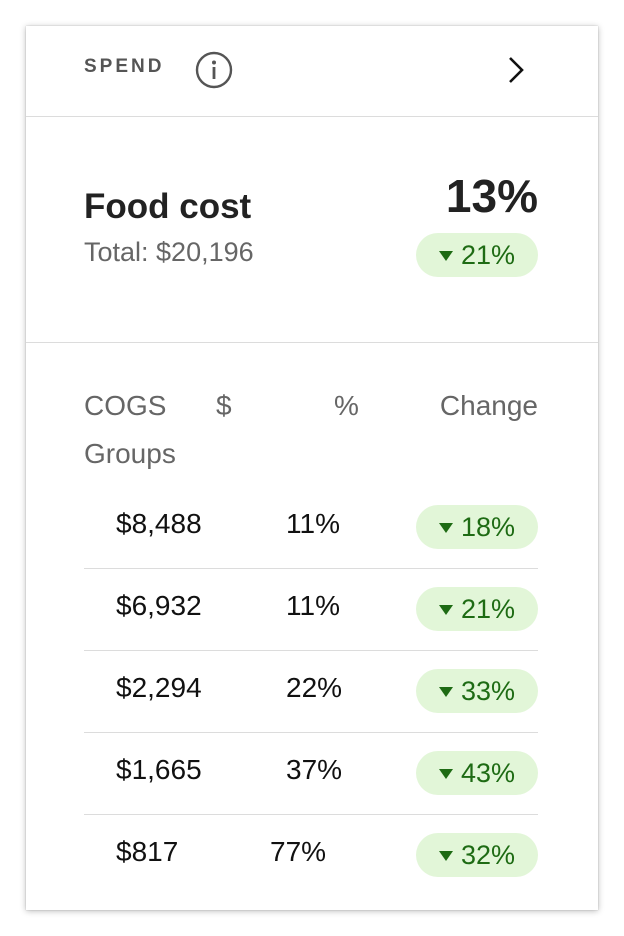 The image size is (624, 936). I want to click on change-value: 43%, so click(488, 772).